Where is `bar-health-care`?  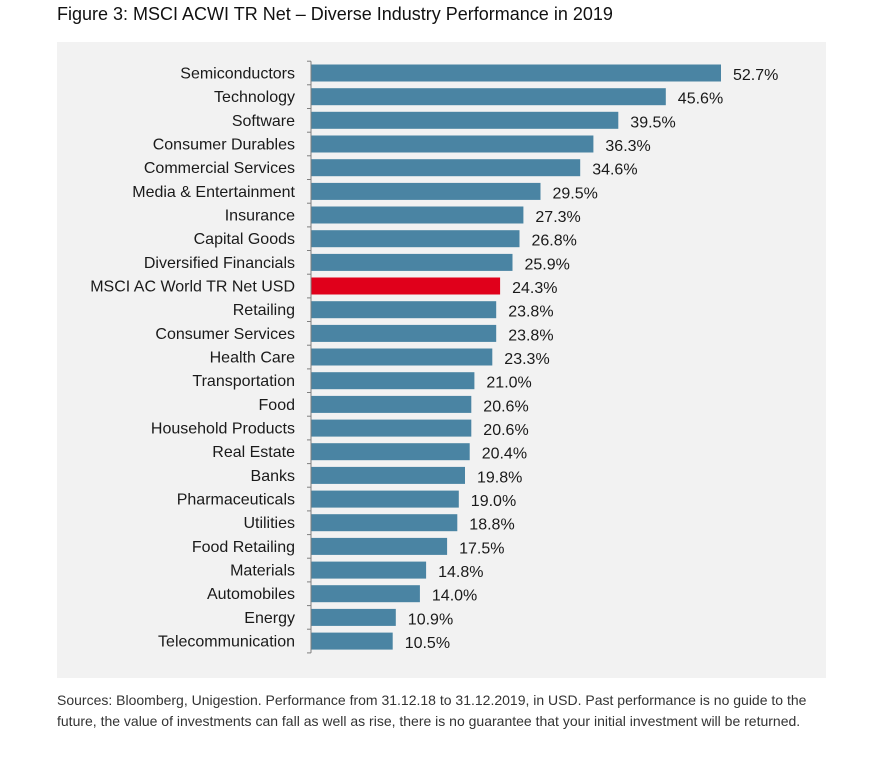 bar-health-care is located at coordinates (402, 357).